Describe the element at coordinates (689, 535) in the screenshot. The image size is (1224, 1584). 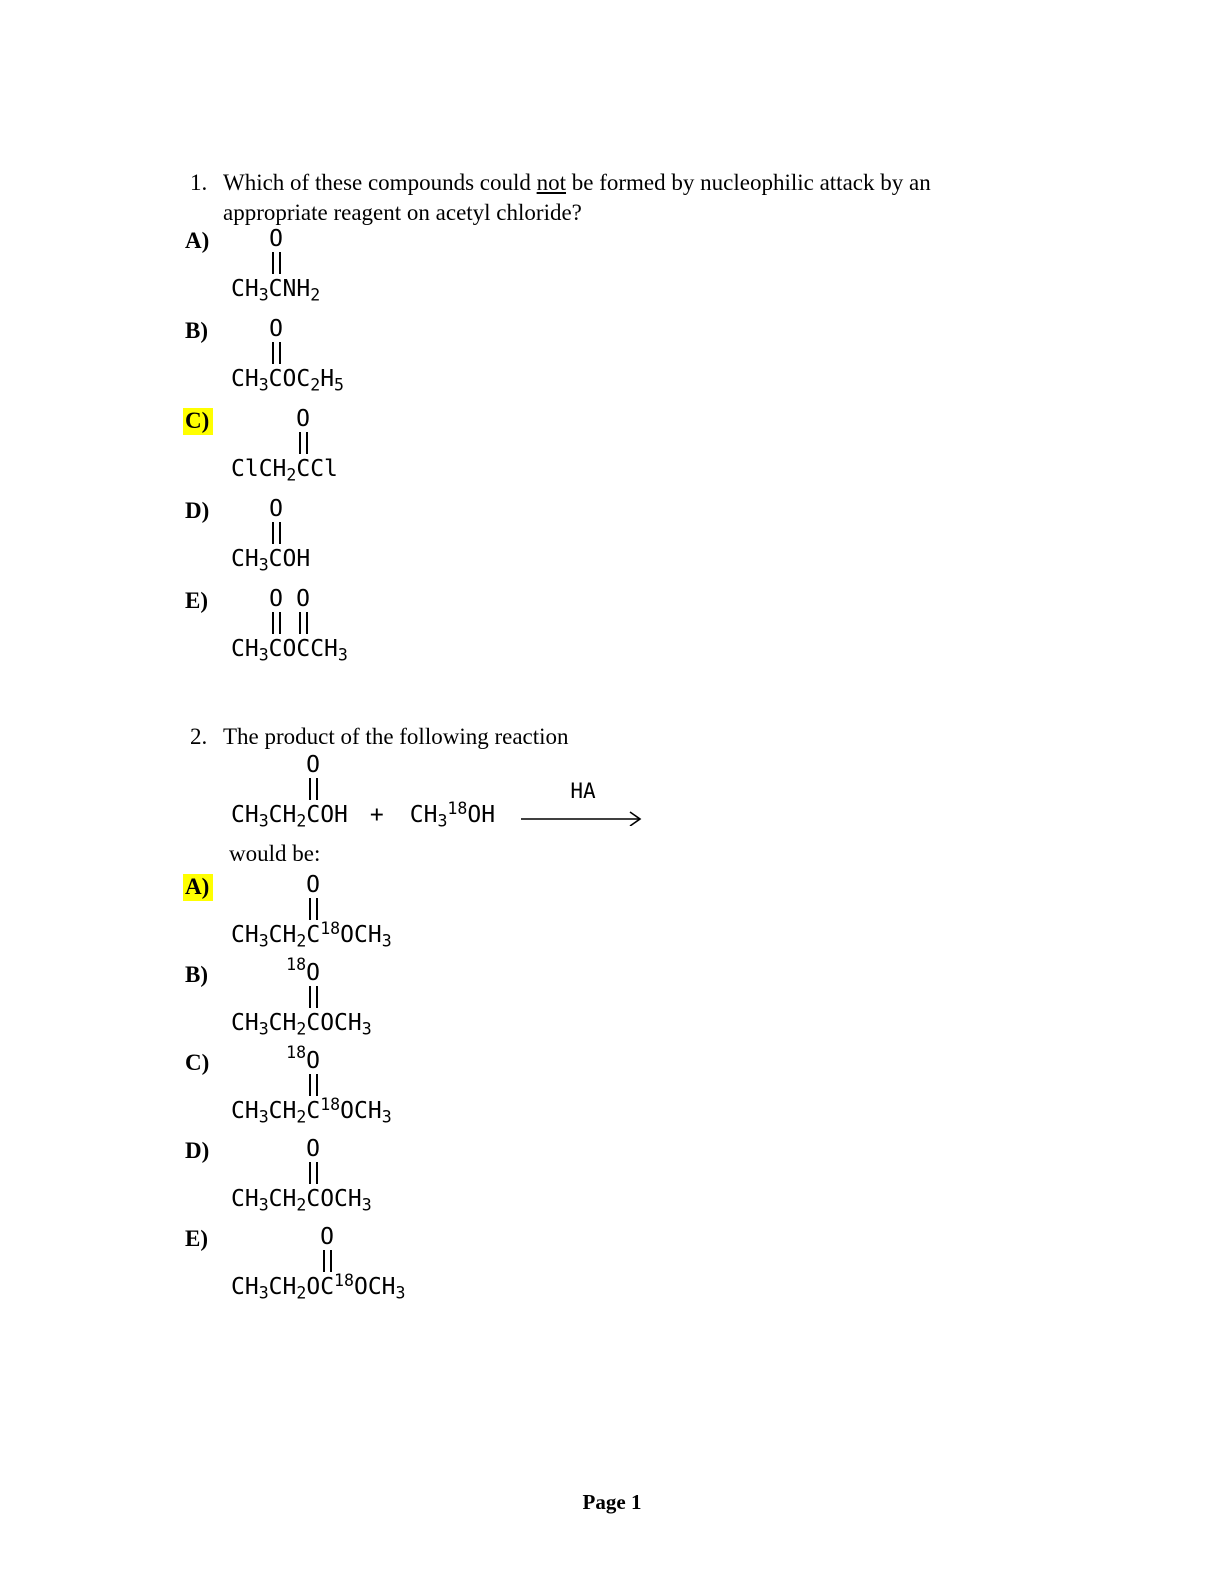
I see `q1-option-d: D) O CH3COH` at that location.